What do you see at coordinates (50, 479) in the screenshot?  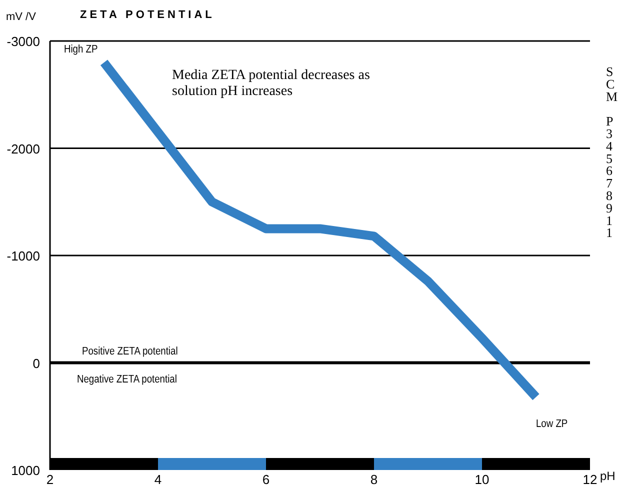 I see `x-tick-label: 2` at bounding box center [50, 479].